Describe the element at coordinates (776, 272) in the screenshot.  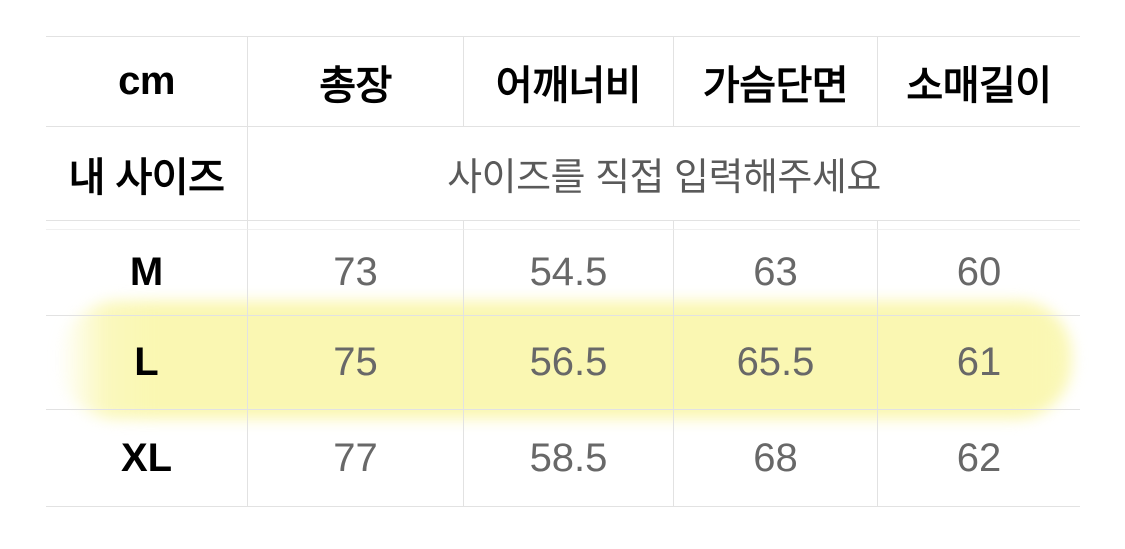
I see `m-chest-width: 63` at that location.